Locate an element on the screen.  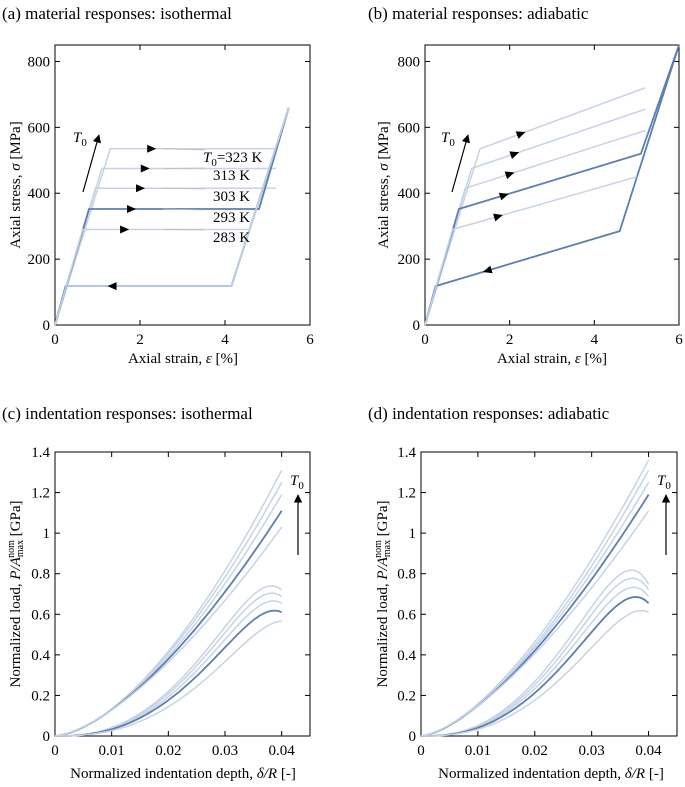
panel-a-frame is located at coordinates (182, 185).